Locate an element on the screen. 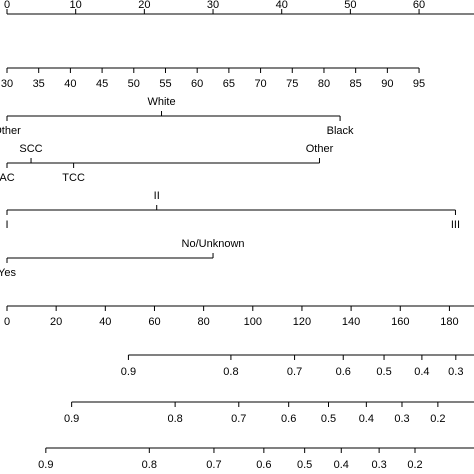  tick-label: 35 is located at coordinates (39, 84).